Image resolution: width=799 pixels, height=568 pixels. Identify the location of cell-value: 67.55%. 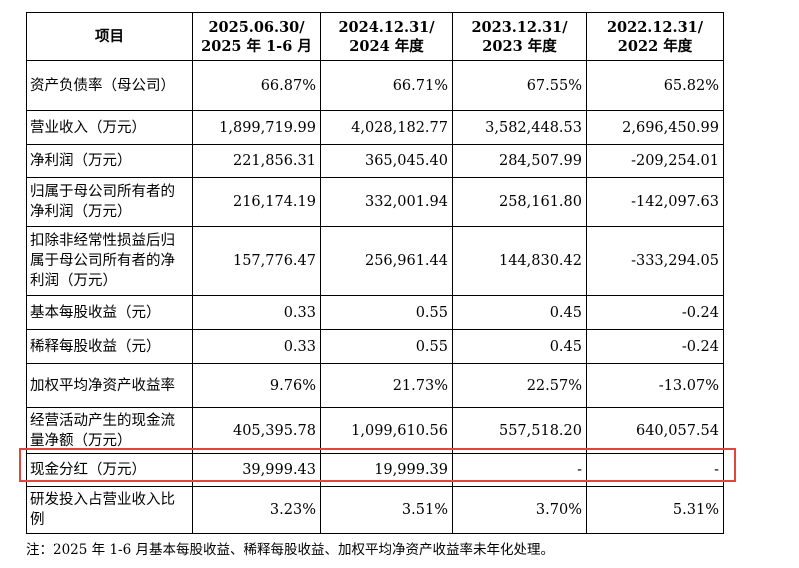
(519, 85).